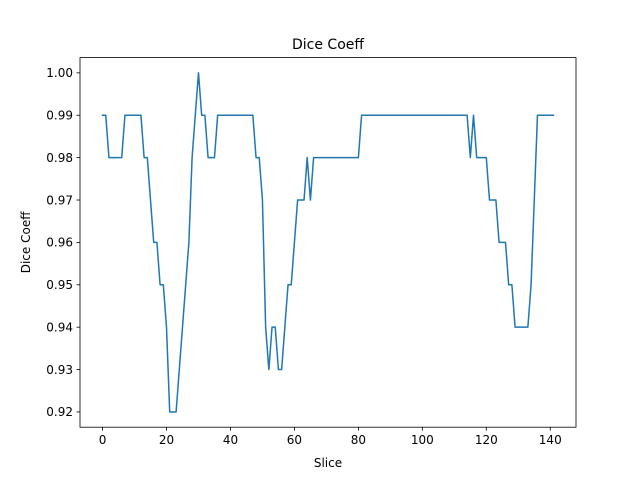 Image resolution: width=640 pixels, height=480 pixels. What do you see at coordinates (59, 116) in the screenshot?
I see `y-tick-label: 0.99` at bounding box center [59, 116].